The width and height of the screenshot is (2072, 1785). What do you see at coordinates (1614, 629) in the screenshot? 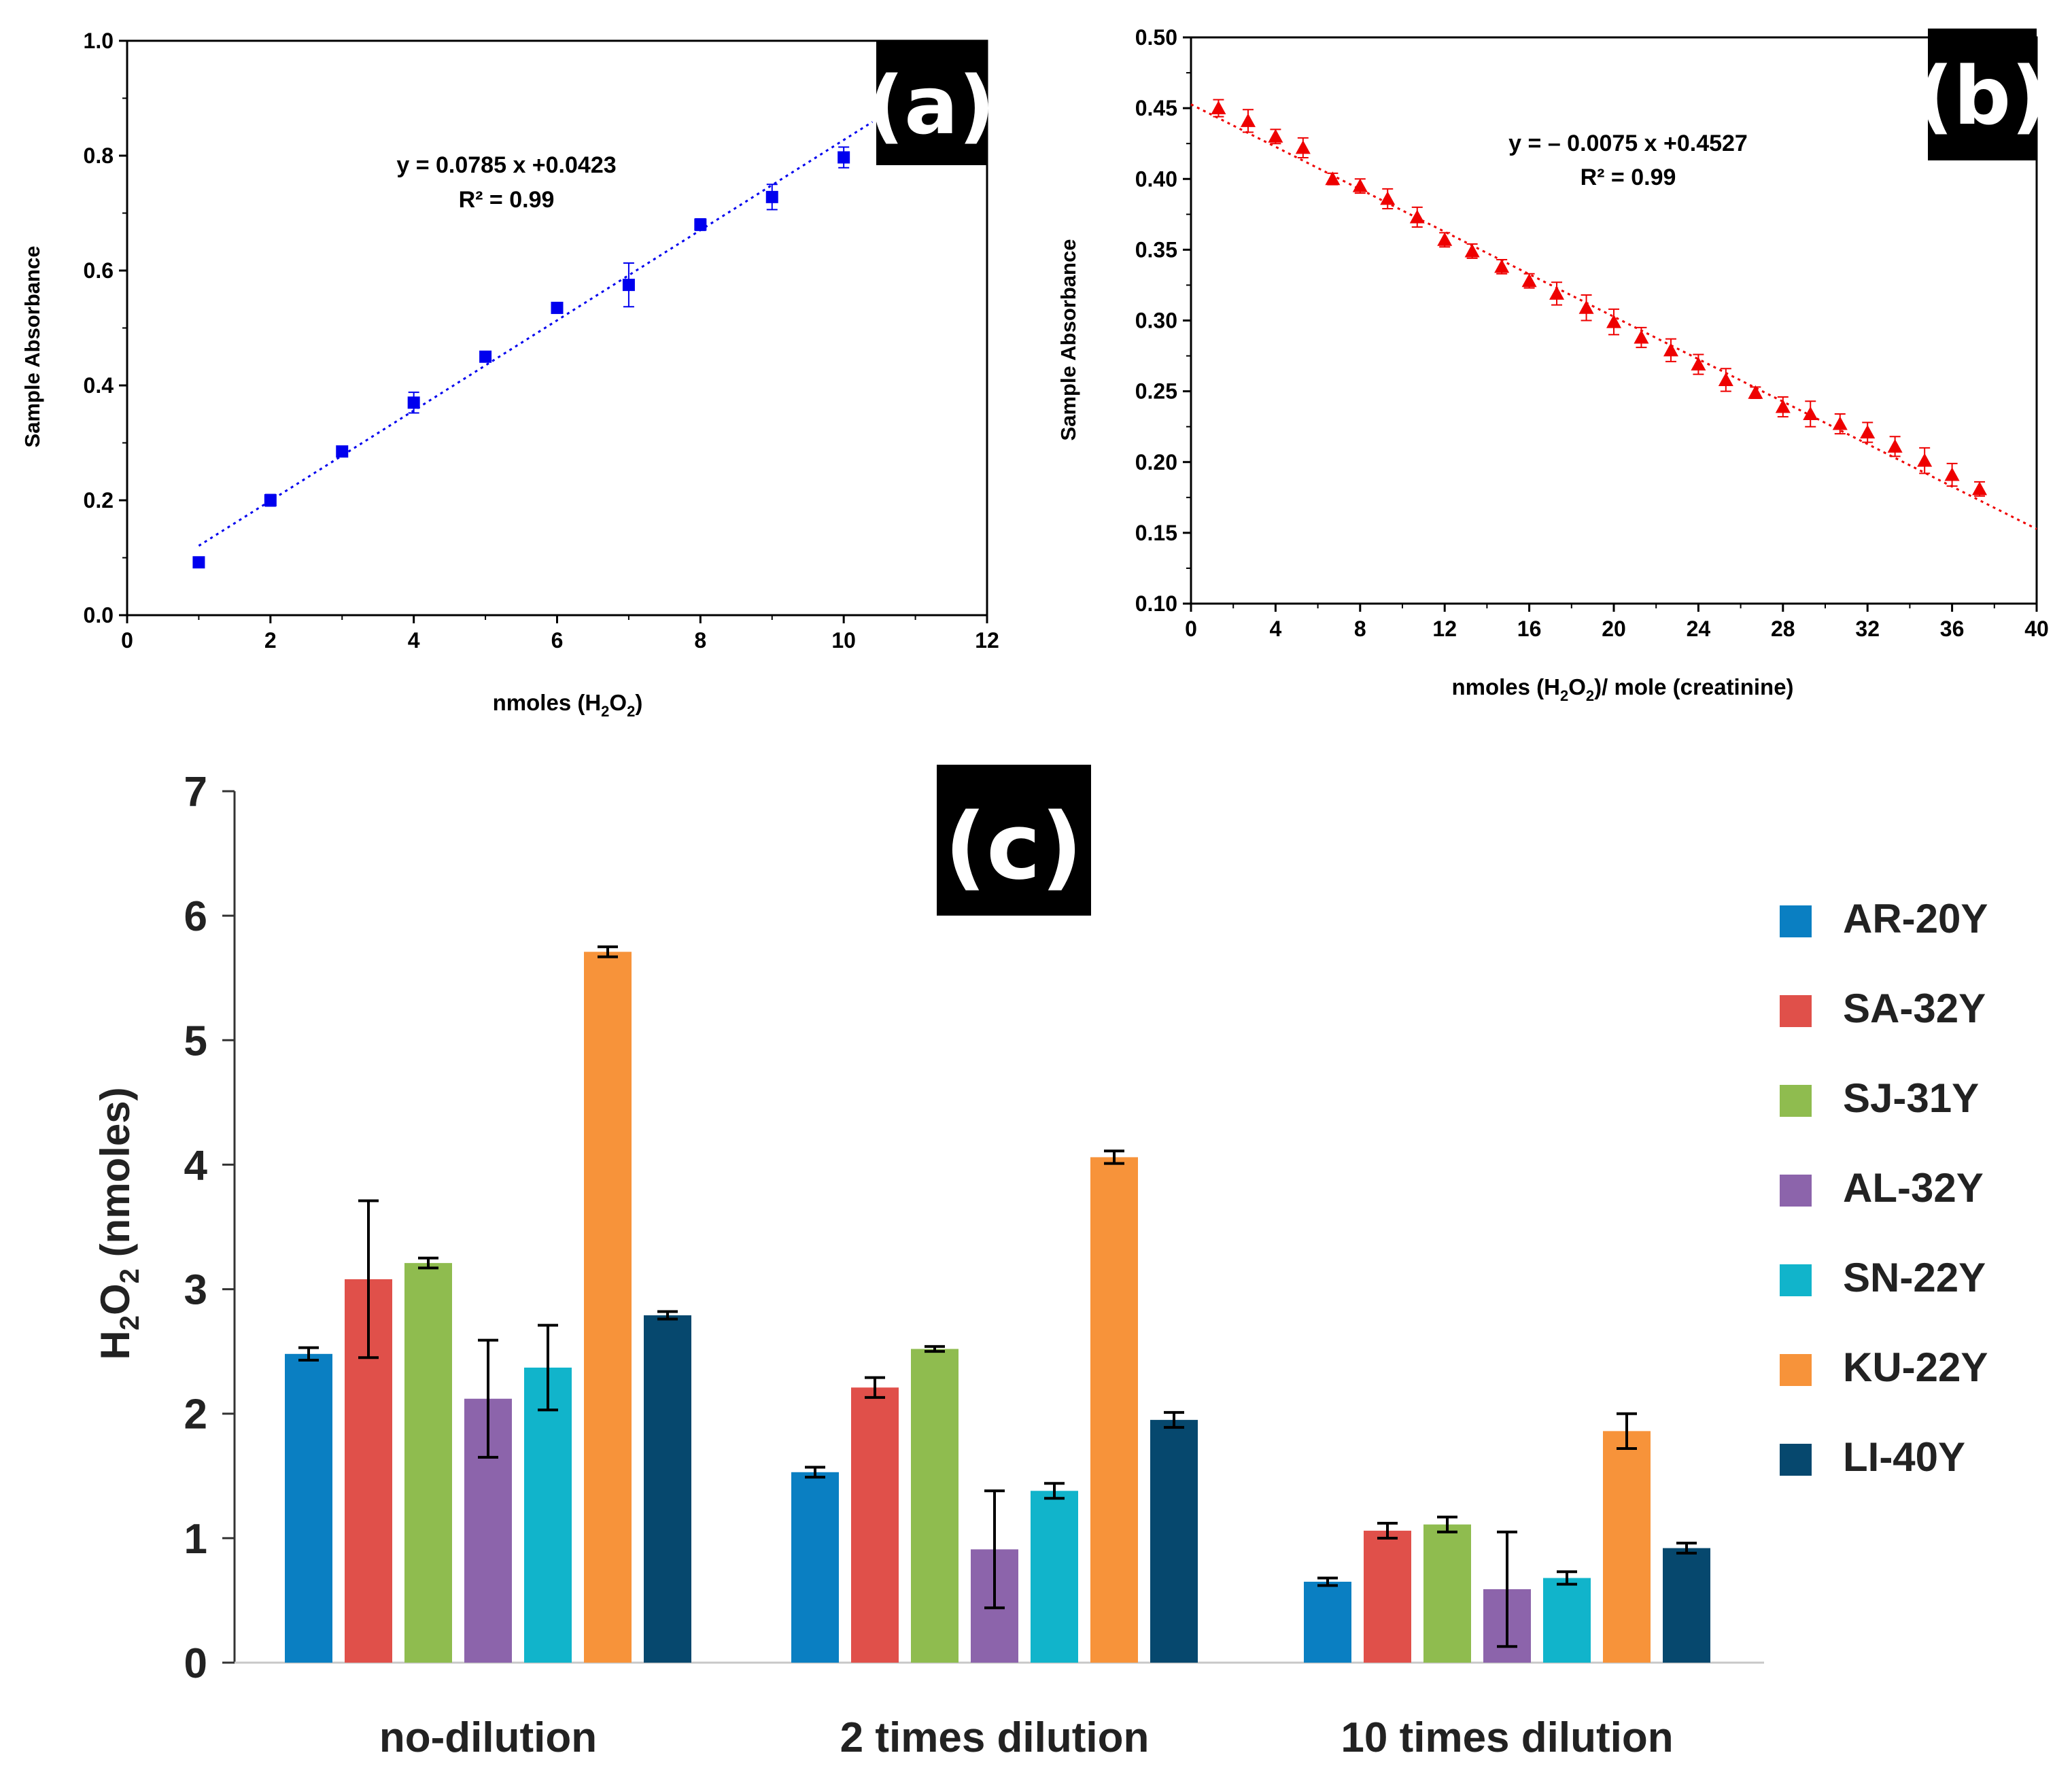
I see `panel-b-x-tick-label: 20` at bounding box center [1614, 629].